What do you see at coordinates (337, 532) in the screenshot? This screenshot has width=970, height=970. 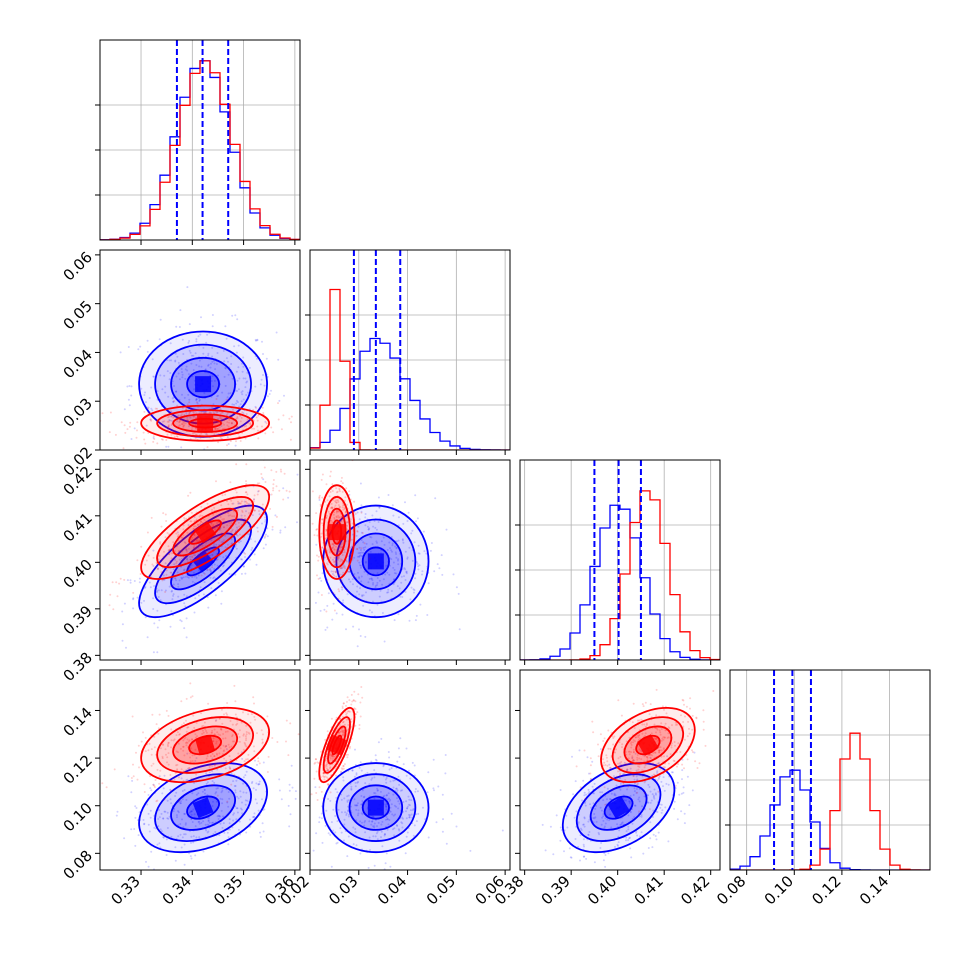 I see `contour-line` at bounding box center [337, 532].